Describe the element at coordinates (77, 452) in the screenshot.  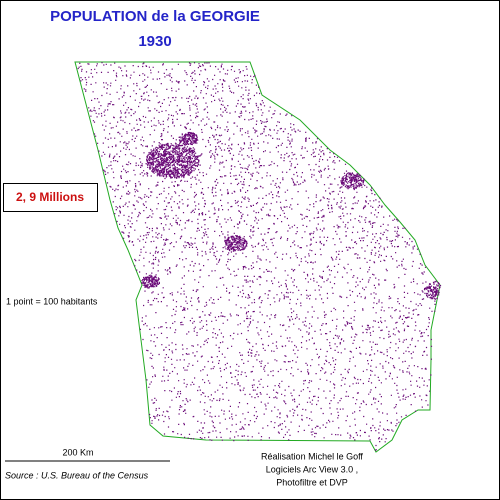
I see `scale-label: 200 Km` at that location.